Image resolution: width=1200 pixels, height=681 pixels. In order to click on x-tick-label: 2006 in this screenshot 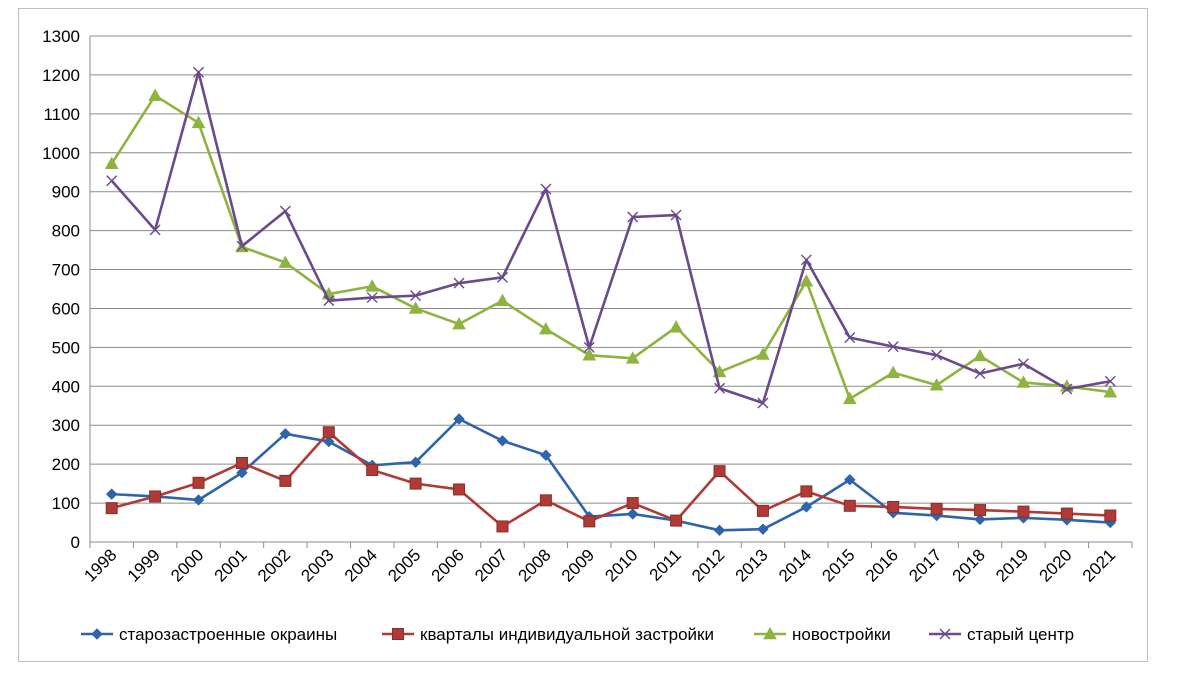, I will do `click(448, 565)`.